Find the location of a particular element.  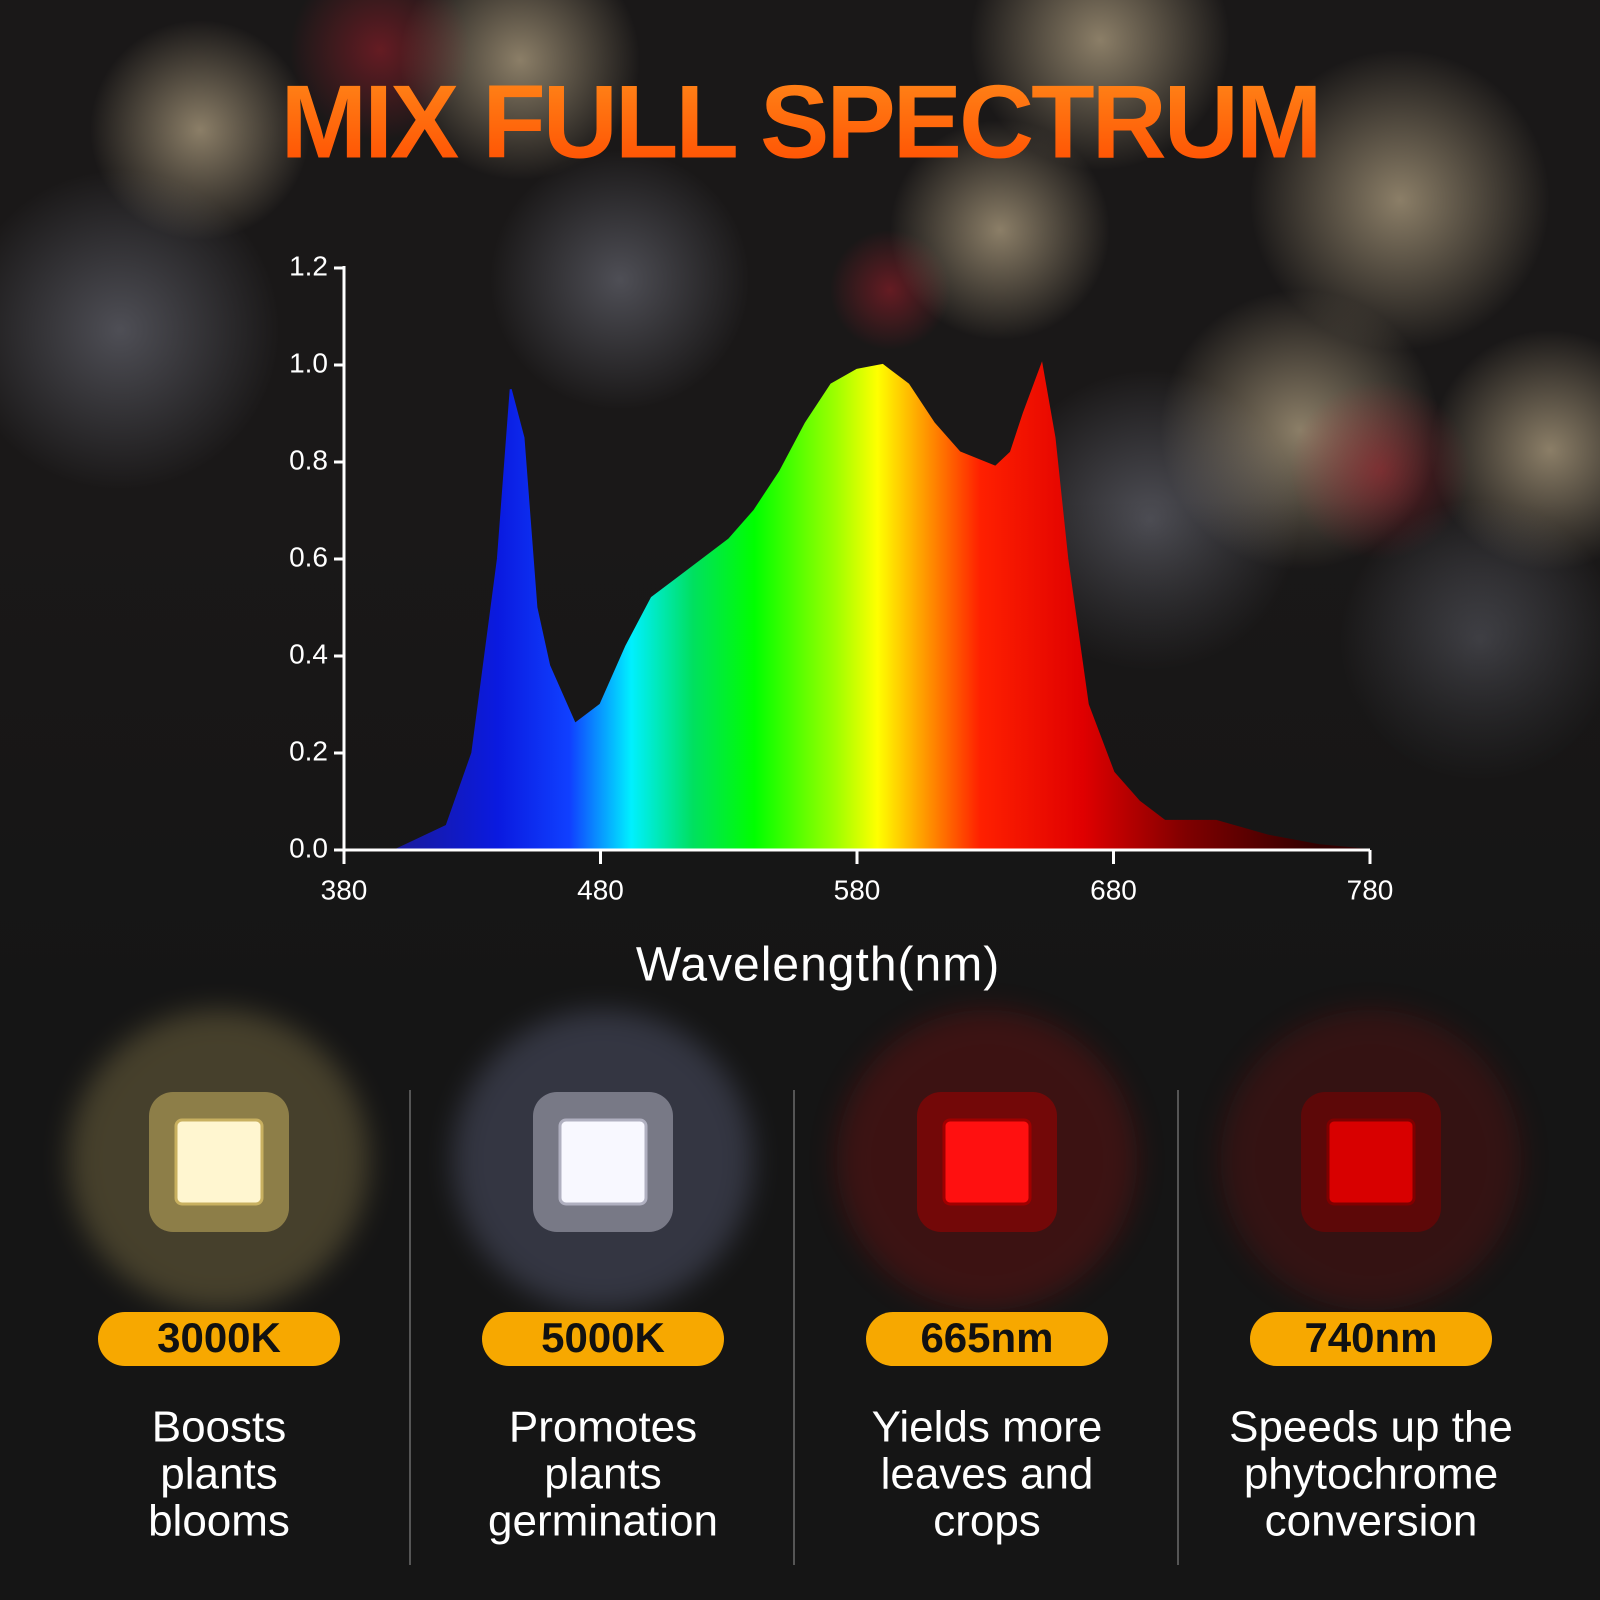

pill-label: 740nm is located at coordinates (1370, 1337).